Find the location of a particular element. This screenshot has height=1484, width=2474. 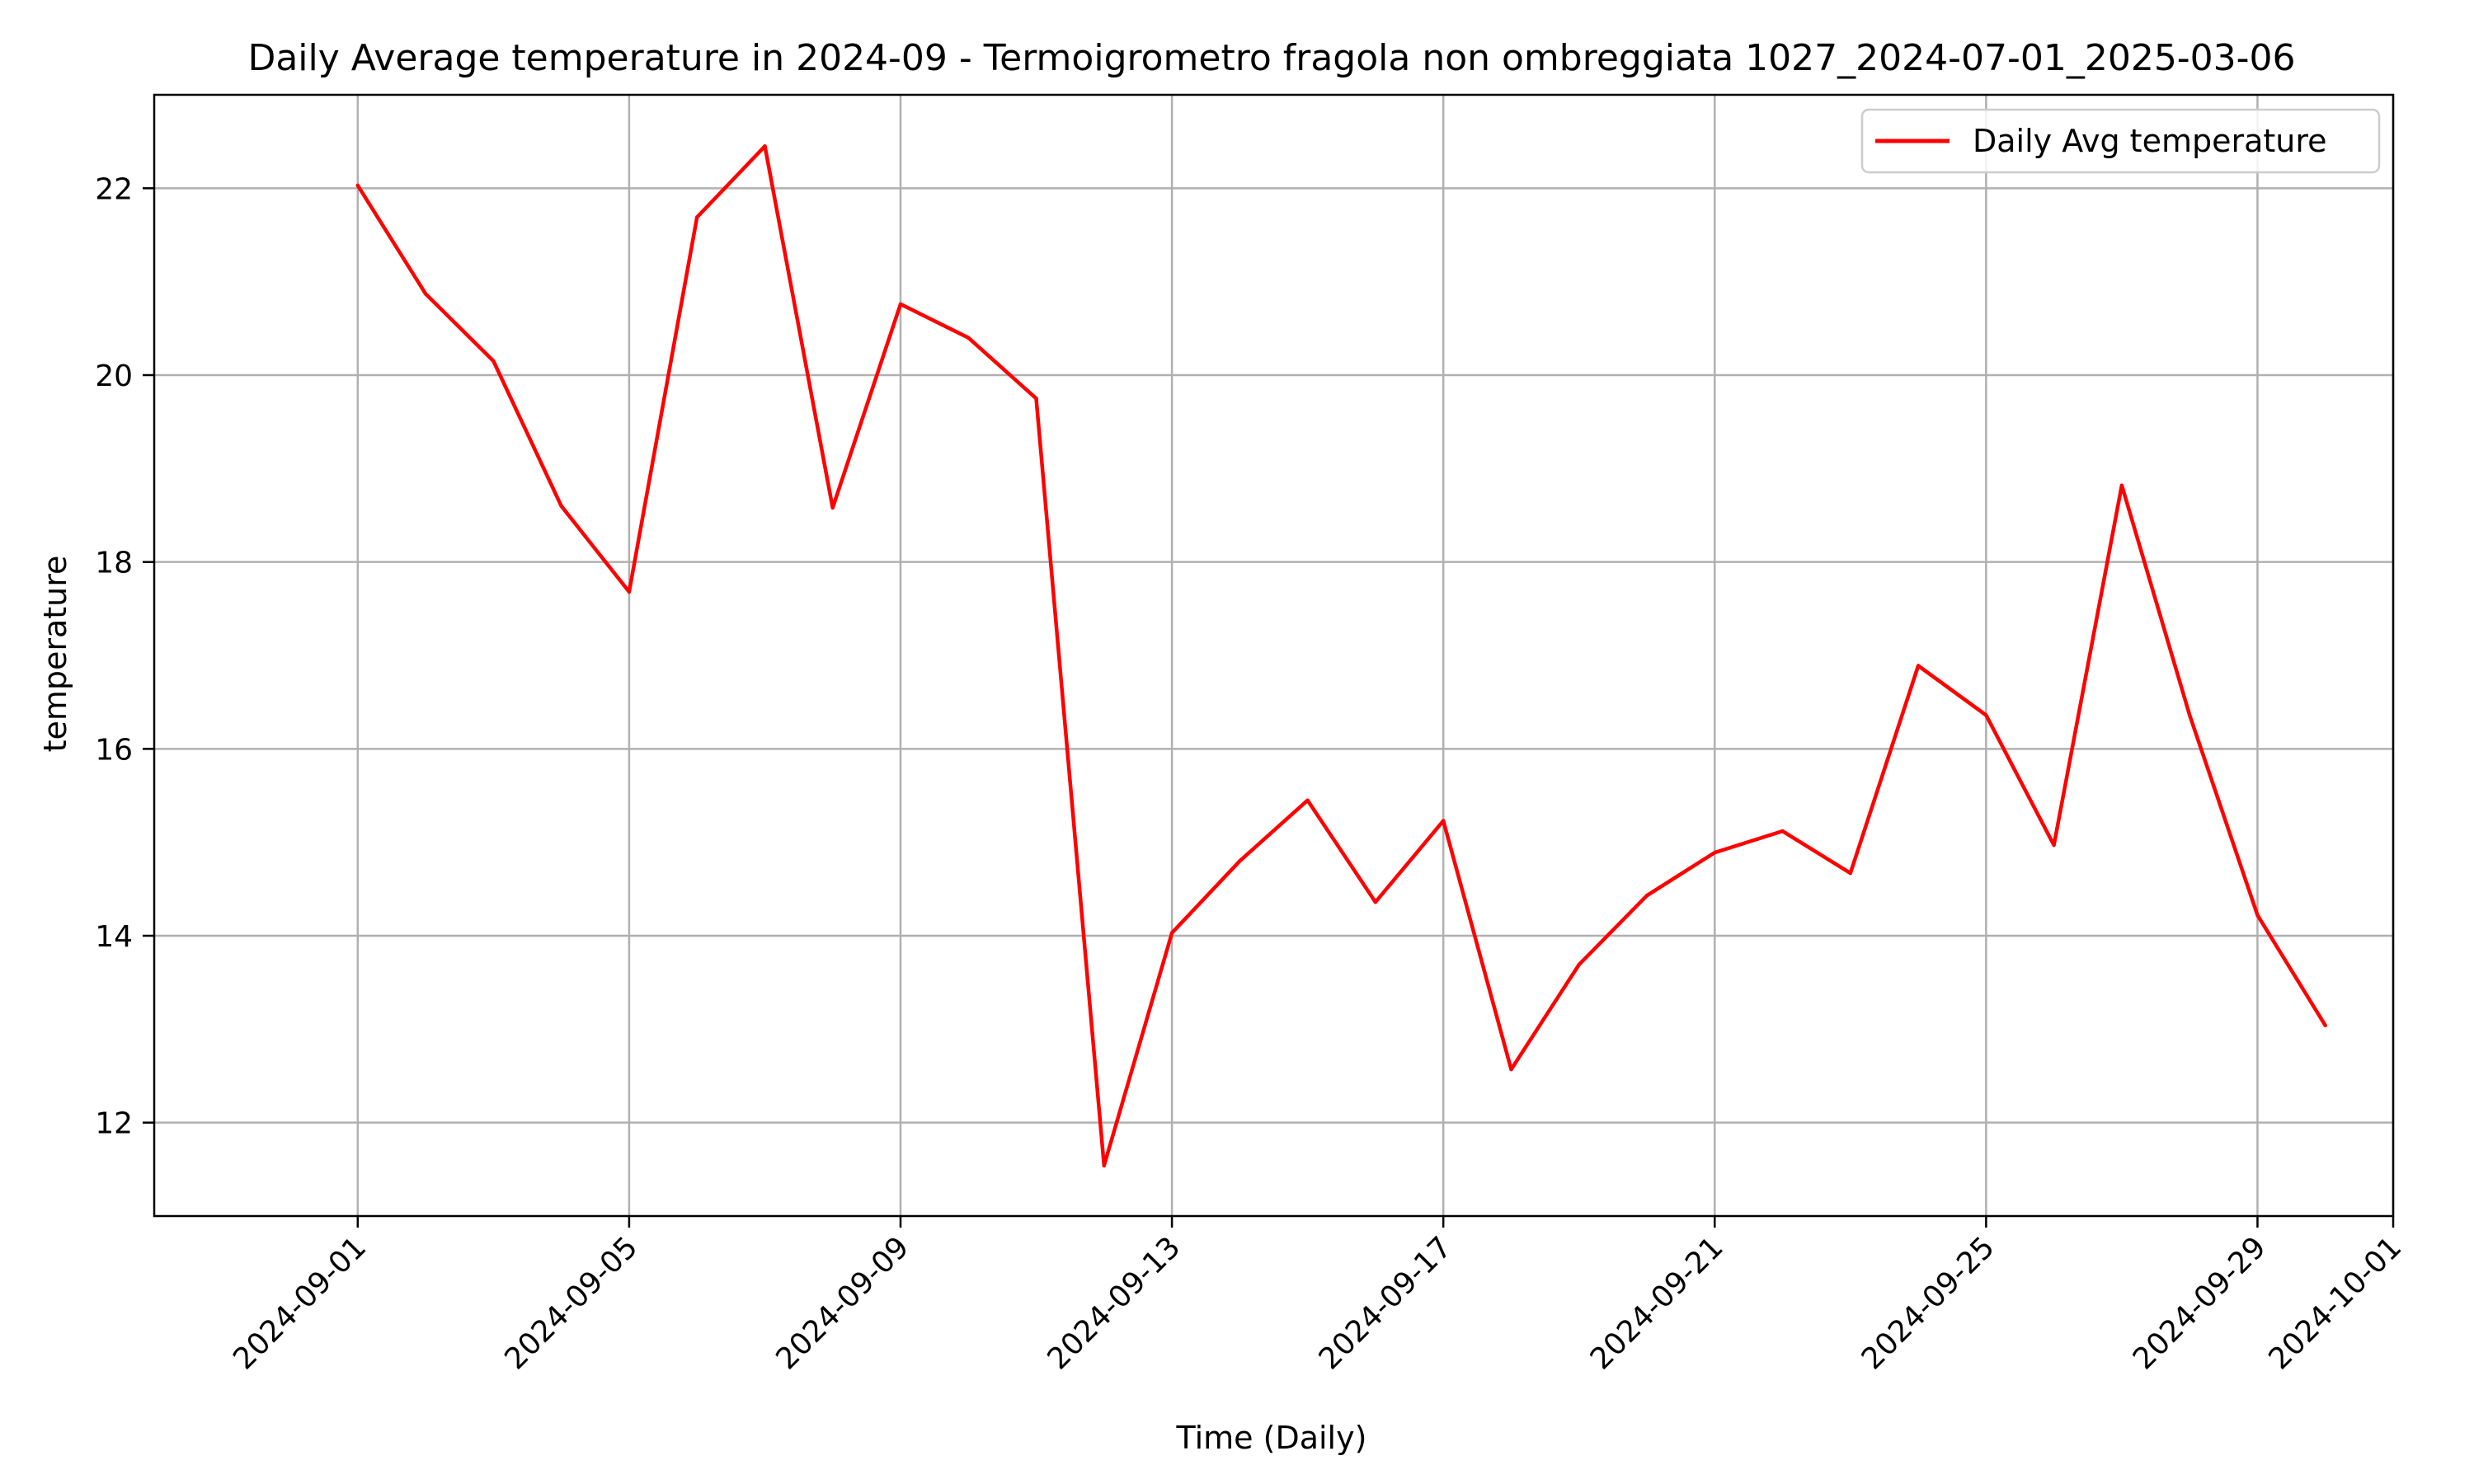

y-tick-label: 22 is located at coordinates (114, 189).